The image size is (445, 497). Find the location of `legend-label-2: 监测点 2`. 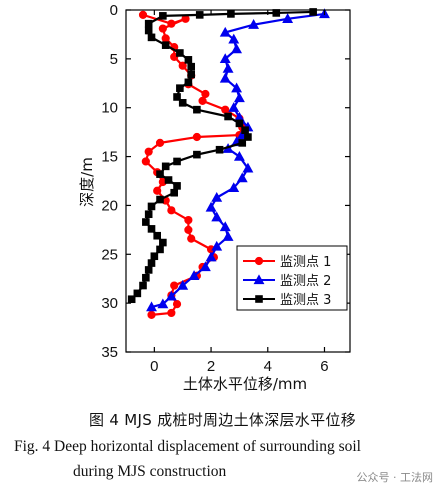

legend-label-2: 监测点 2 is located at coordinates (305, 281).